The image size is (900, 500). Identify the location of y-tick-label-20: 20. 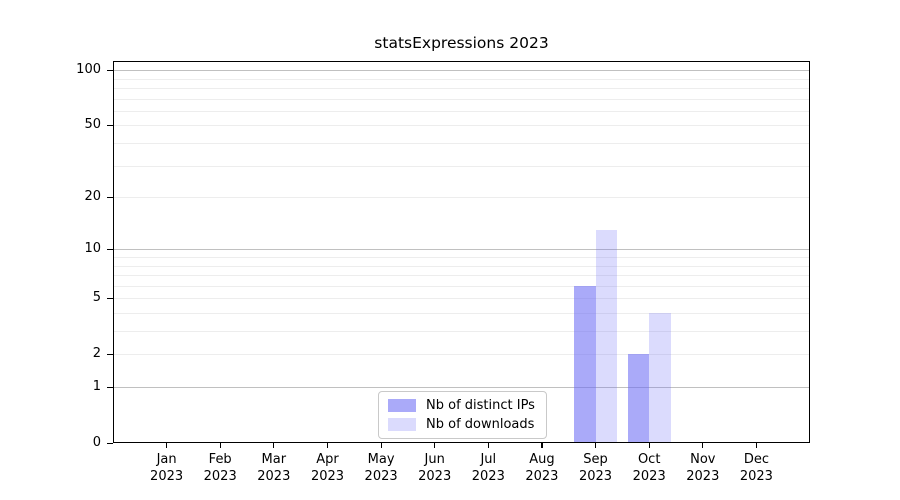
(92, 196).